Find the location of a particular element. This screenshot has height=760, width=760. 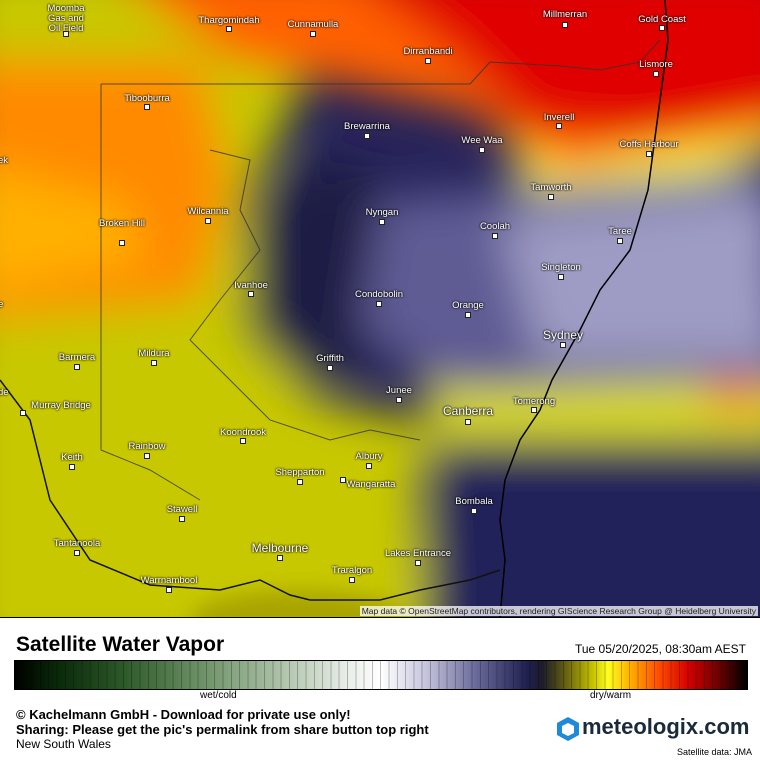

place-label: Taree is located at coordinates (620, 231).